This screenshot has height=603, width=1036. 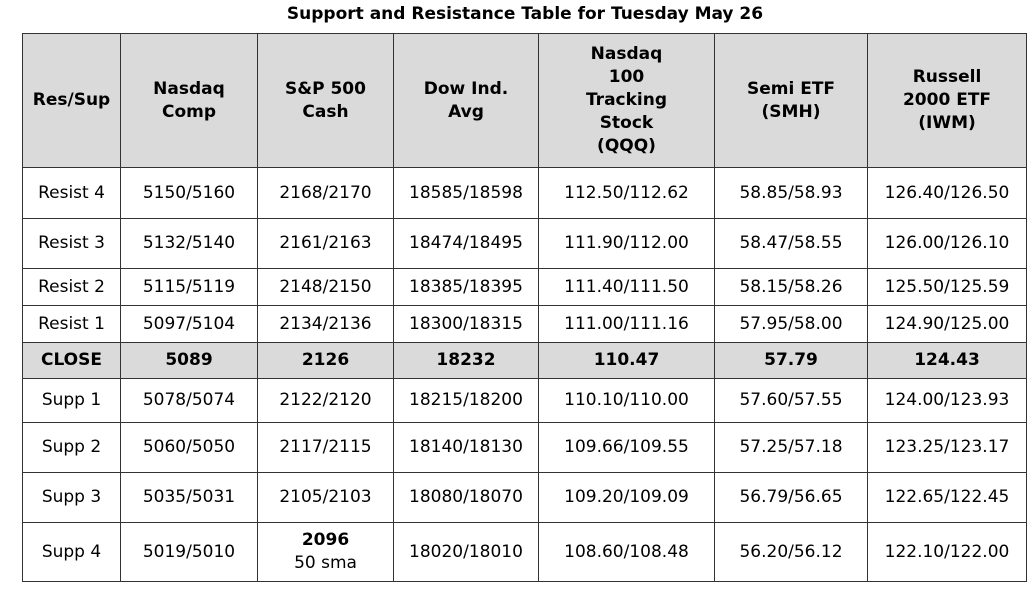 What do you see at coordinates (947, 243) in the screenshot?
I see `value-cell-iwm: 126.00/126.10` at bounding box center [947, 243].